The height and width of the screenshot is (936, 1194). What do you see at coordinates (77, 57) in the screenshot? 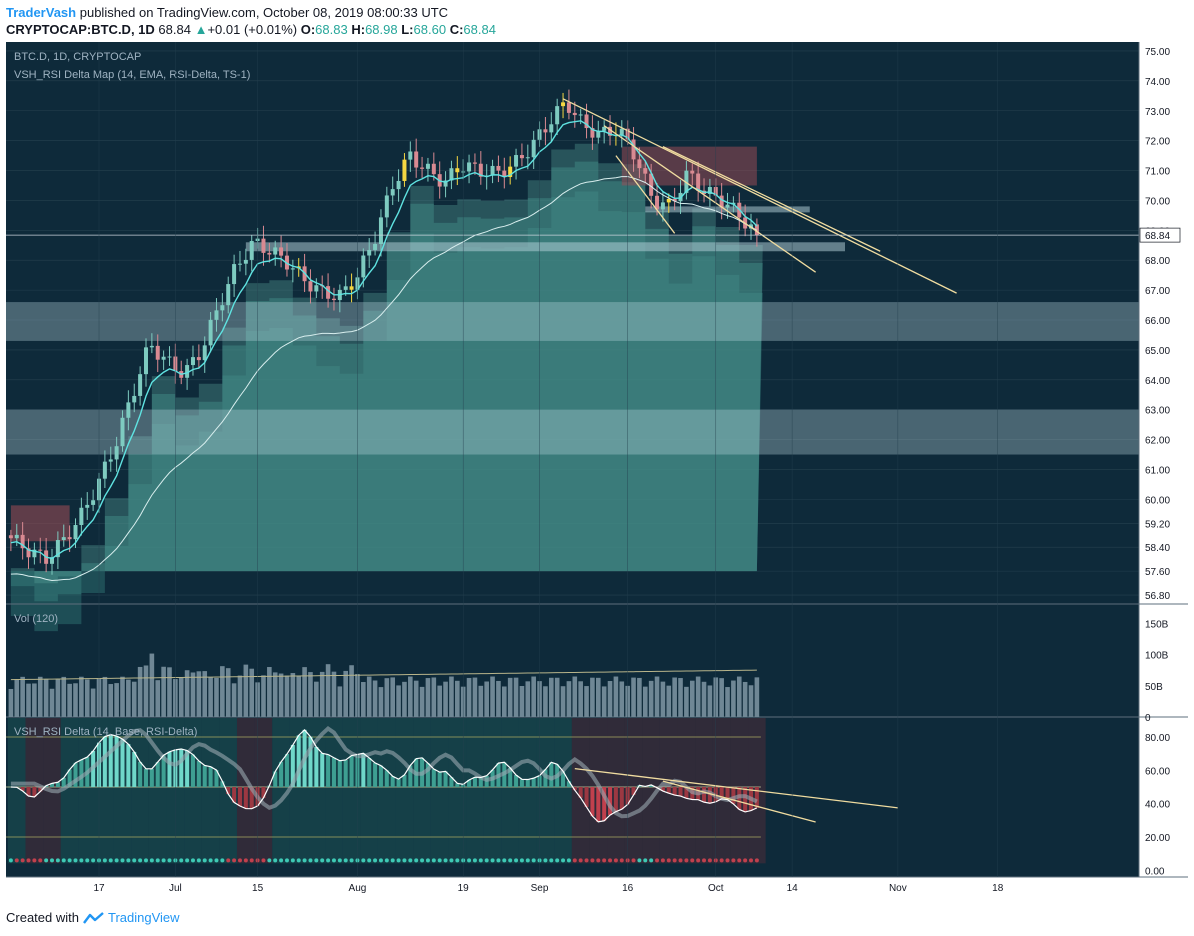
I see `main-pane-title: BTC.D, 1D, CRYPTOCAP` at bounding box center [77, 57].